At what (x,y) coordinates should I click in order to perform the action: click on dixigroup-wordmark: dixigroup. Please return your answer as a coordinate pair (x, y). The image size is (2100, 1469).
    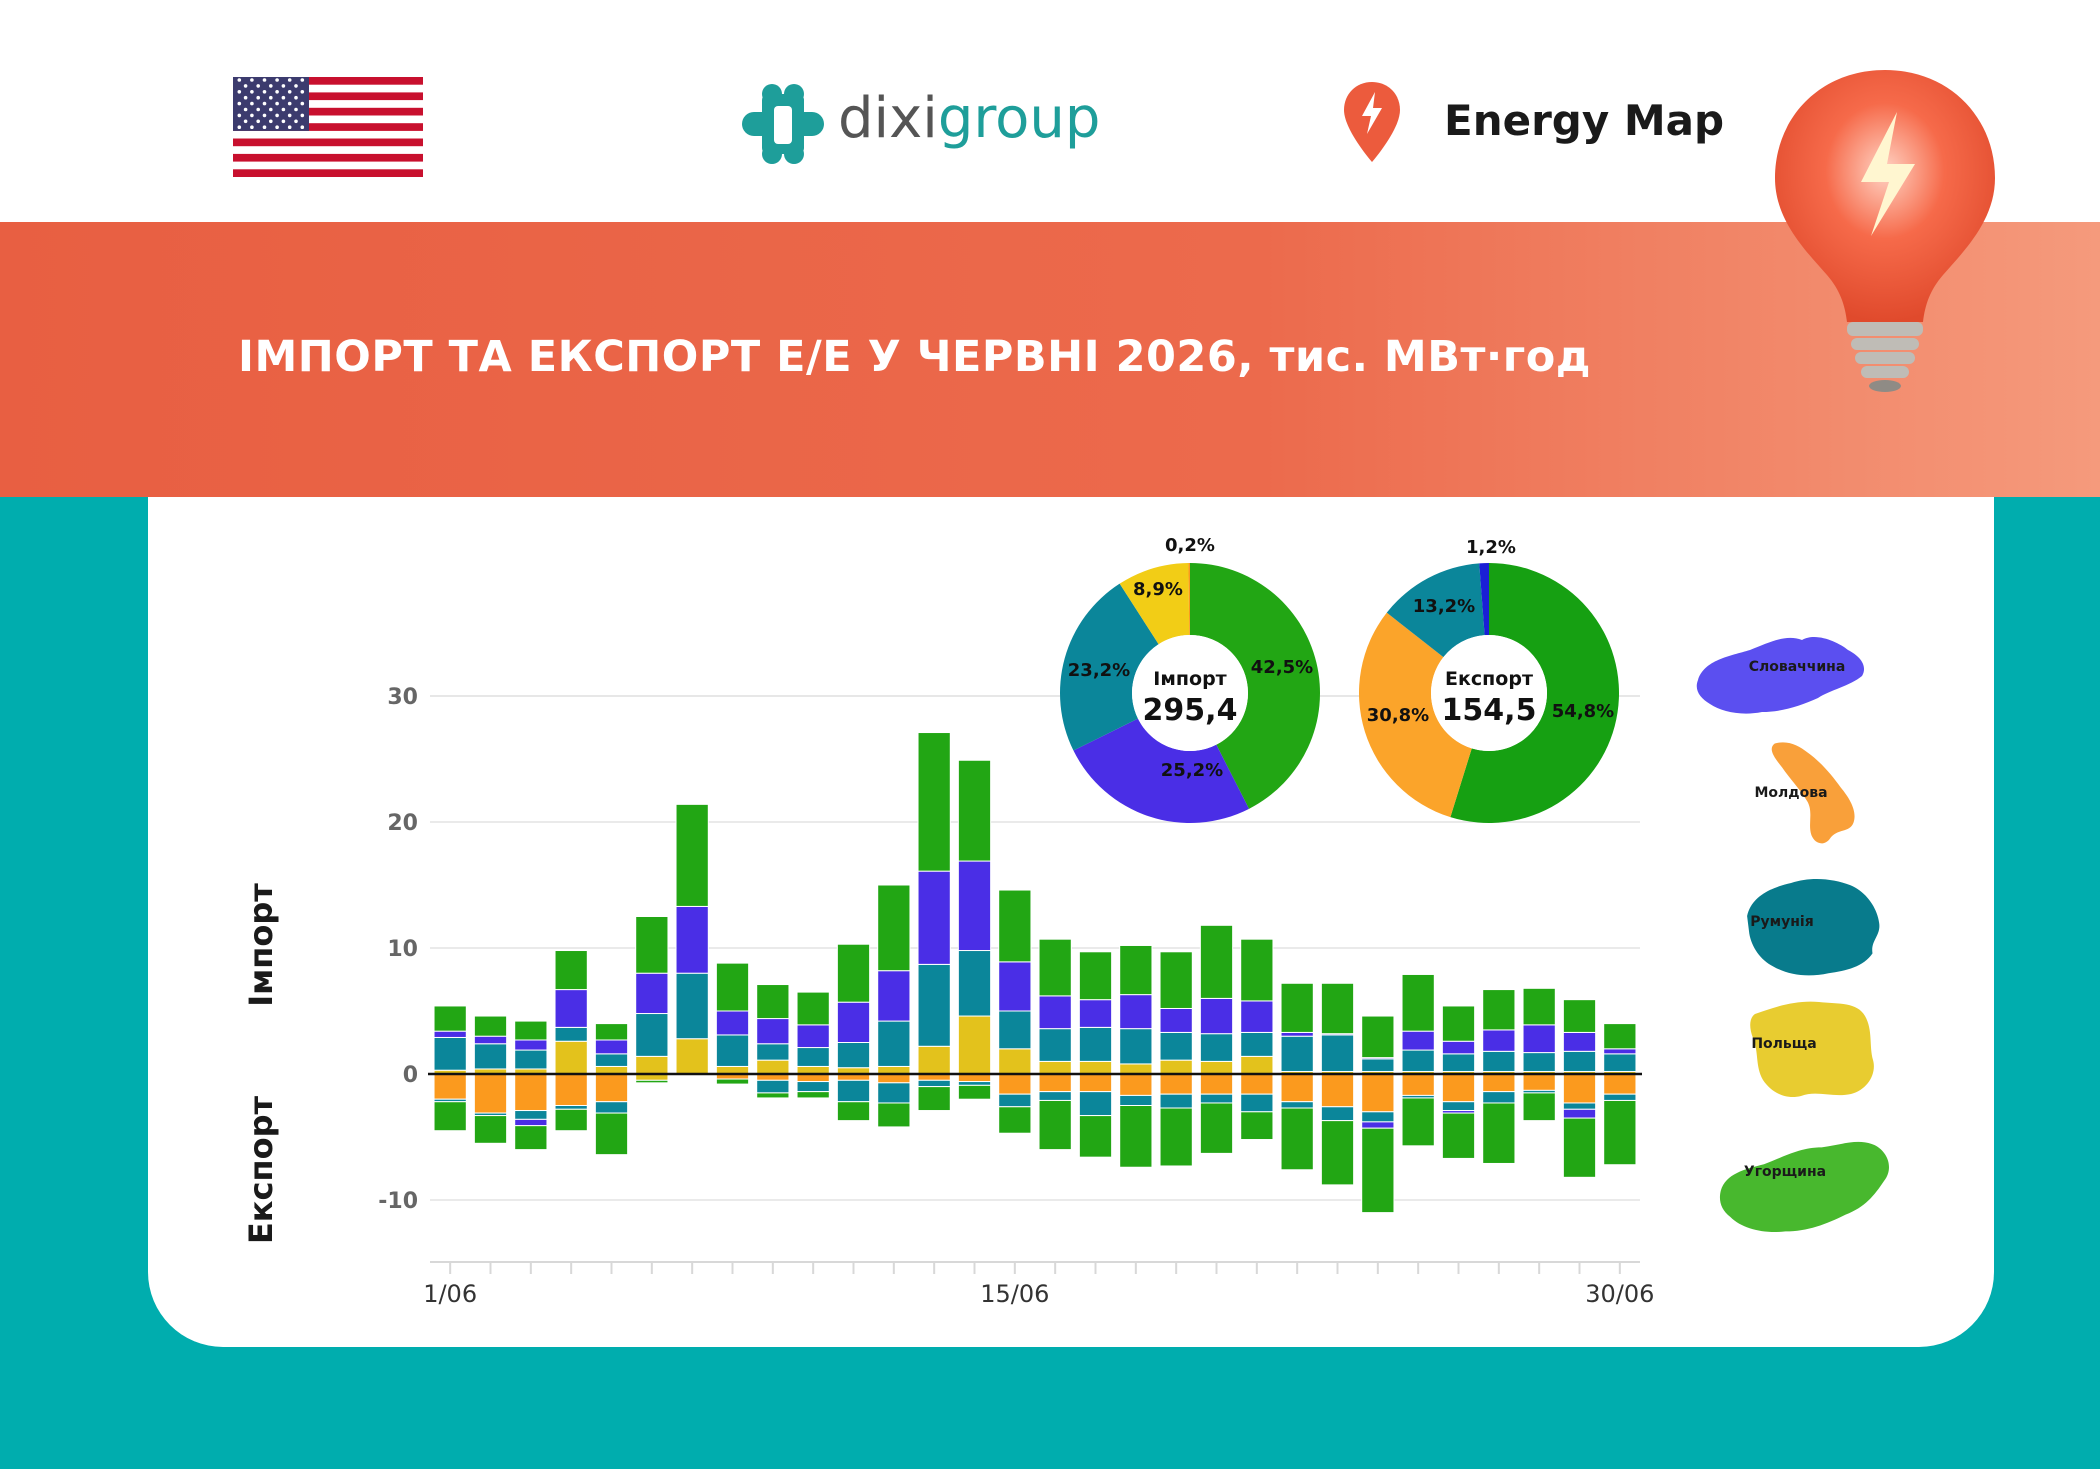
    Looking at the image, I should click on (969, 118).